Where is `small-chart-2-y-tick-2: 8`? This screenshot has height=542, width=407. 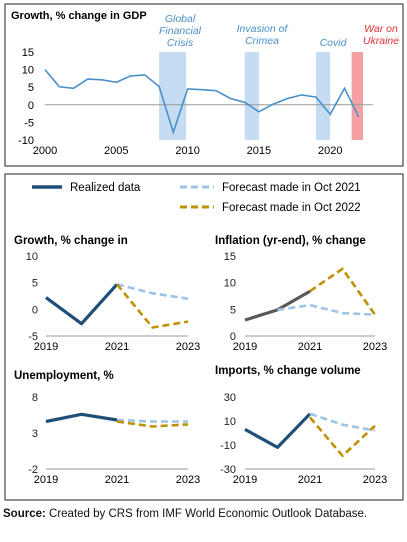
small-chart-2-y-tick-2: 8 is located at coordinates (35, 398).